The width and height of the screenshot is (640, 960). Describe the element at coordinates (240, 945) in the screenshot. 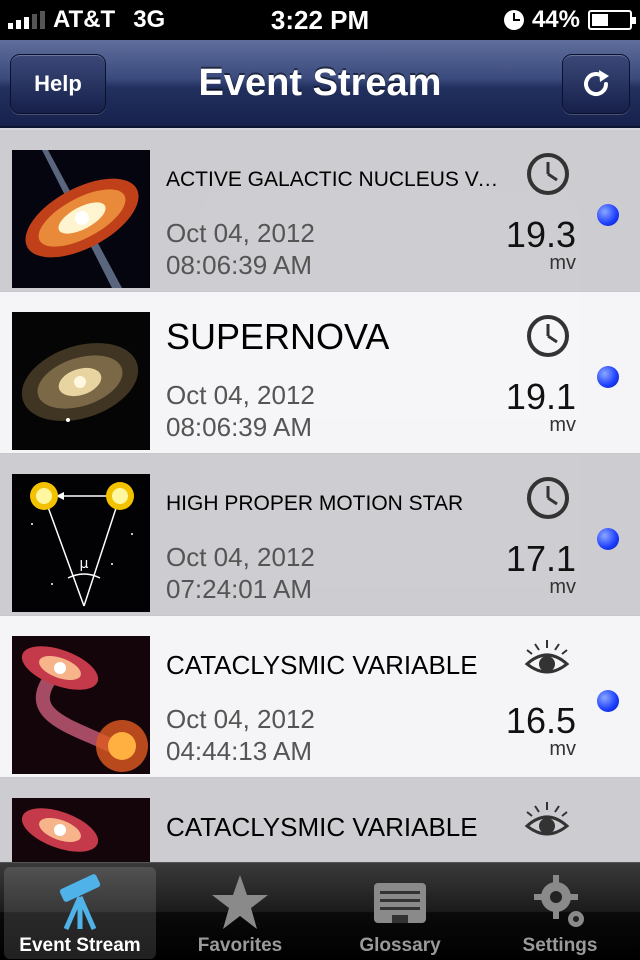

I see `tab-label: Favorites` at that location.